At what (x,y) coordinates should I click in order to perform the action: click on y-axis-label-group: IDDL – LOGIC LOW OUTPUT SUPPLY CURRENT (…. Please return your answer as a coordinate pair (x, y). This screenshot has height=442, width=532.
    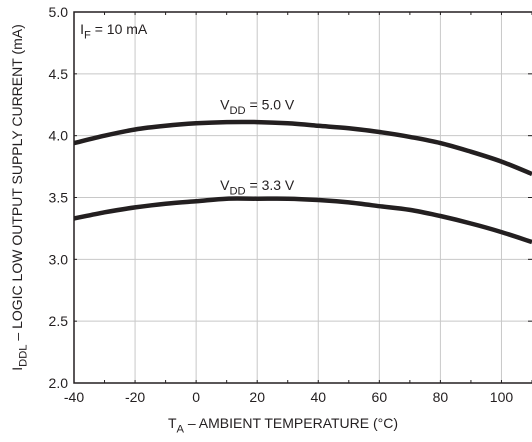
    Looking at the image, I should click on (19, 197).